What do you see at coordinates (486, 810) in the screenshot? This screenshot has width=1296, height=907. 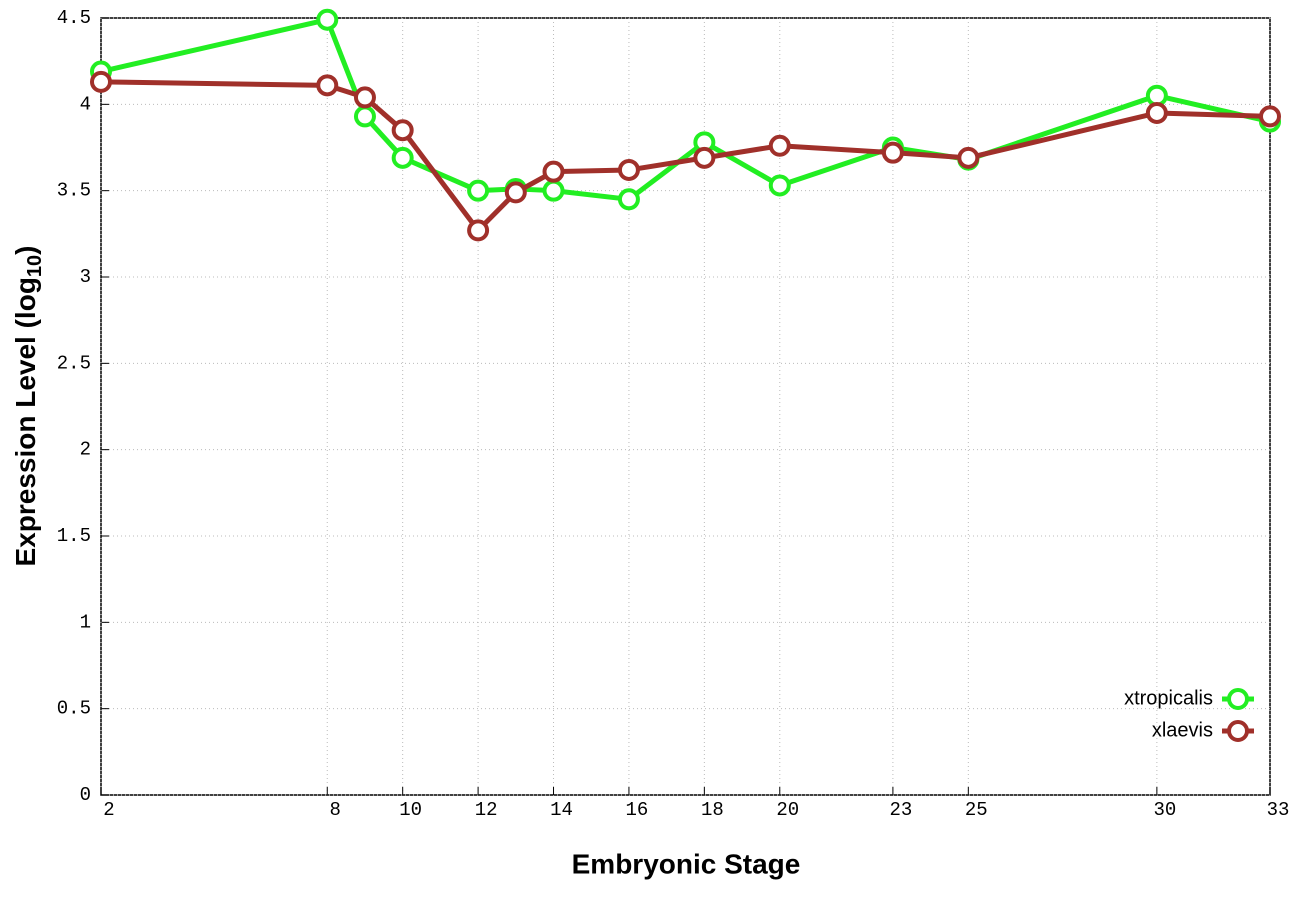 I see `x-tick-label: 12` at bounding box center [486, 810].